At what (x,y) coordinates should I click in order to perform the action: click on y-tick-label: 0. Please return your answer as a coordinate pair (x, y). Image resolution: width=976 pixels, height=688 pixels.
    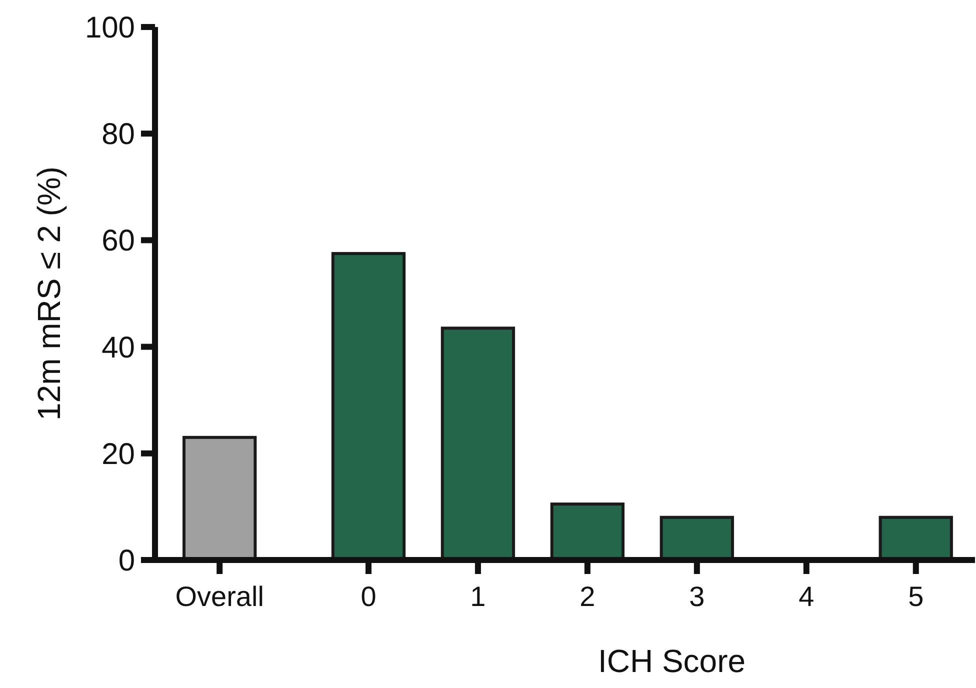
    Looking at the image, I should click on (126, 561).